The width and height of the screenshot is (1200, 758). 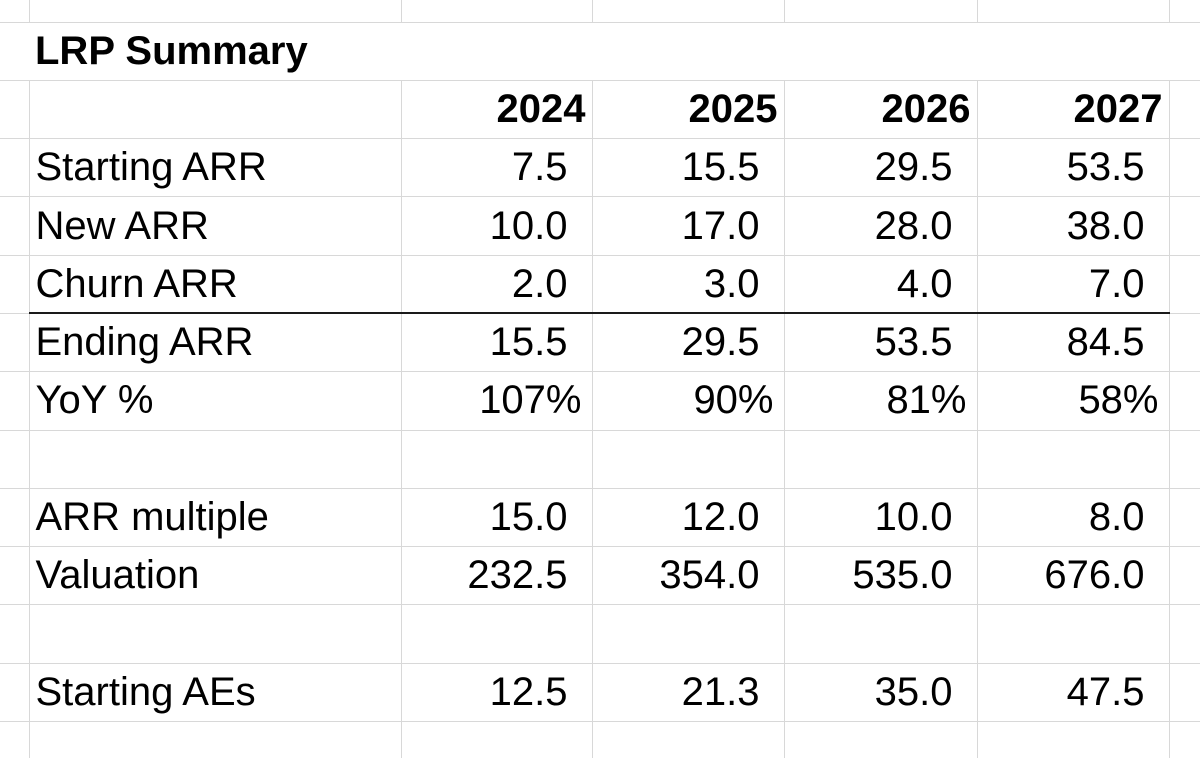 What do you see at coordinates (881, 401) in the screenshot?
I see `value-cell: 81%` at bounding box center [881, 401].